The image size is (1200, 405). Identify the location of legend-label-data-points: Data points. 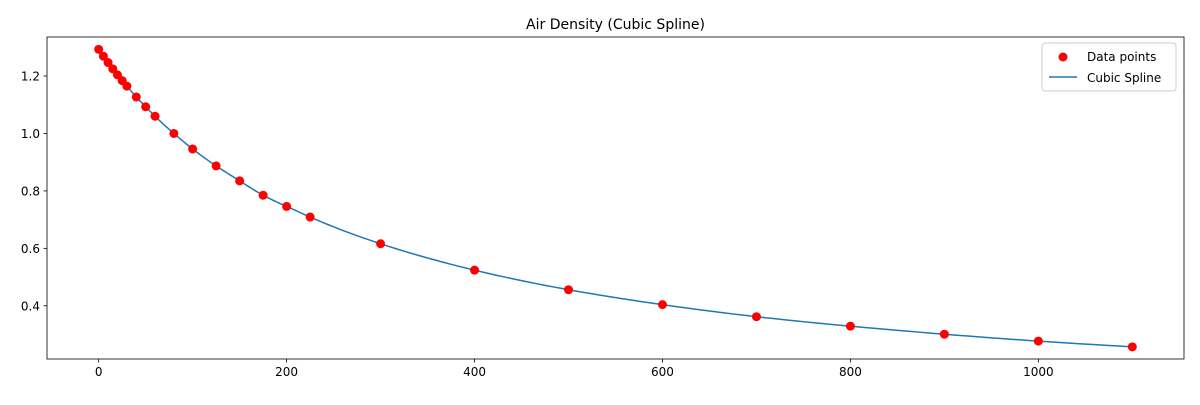
(1121, 57).